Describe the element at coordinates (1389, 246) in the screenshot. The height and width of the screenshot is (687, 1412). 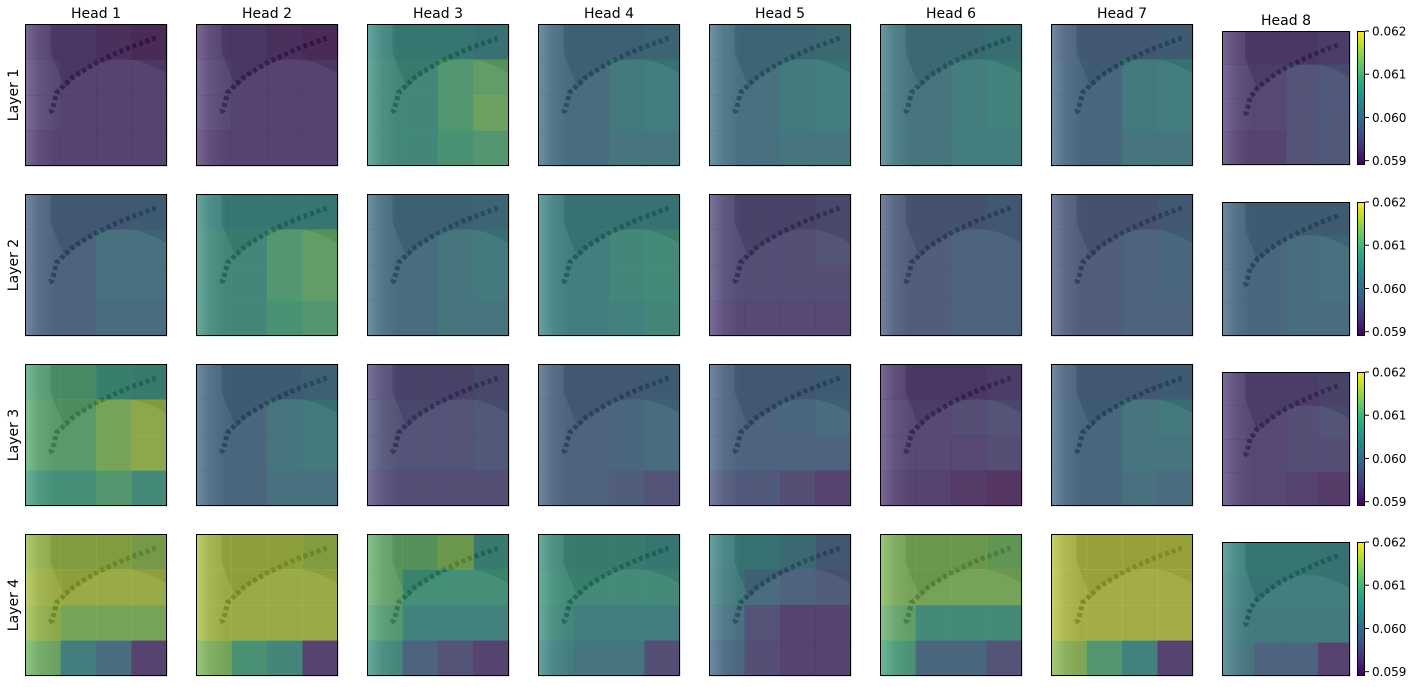
I see `colorbar-tick-label: 0.061` at that location.